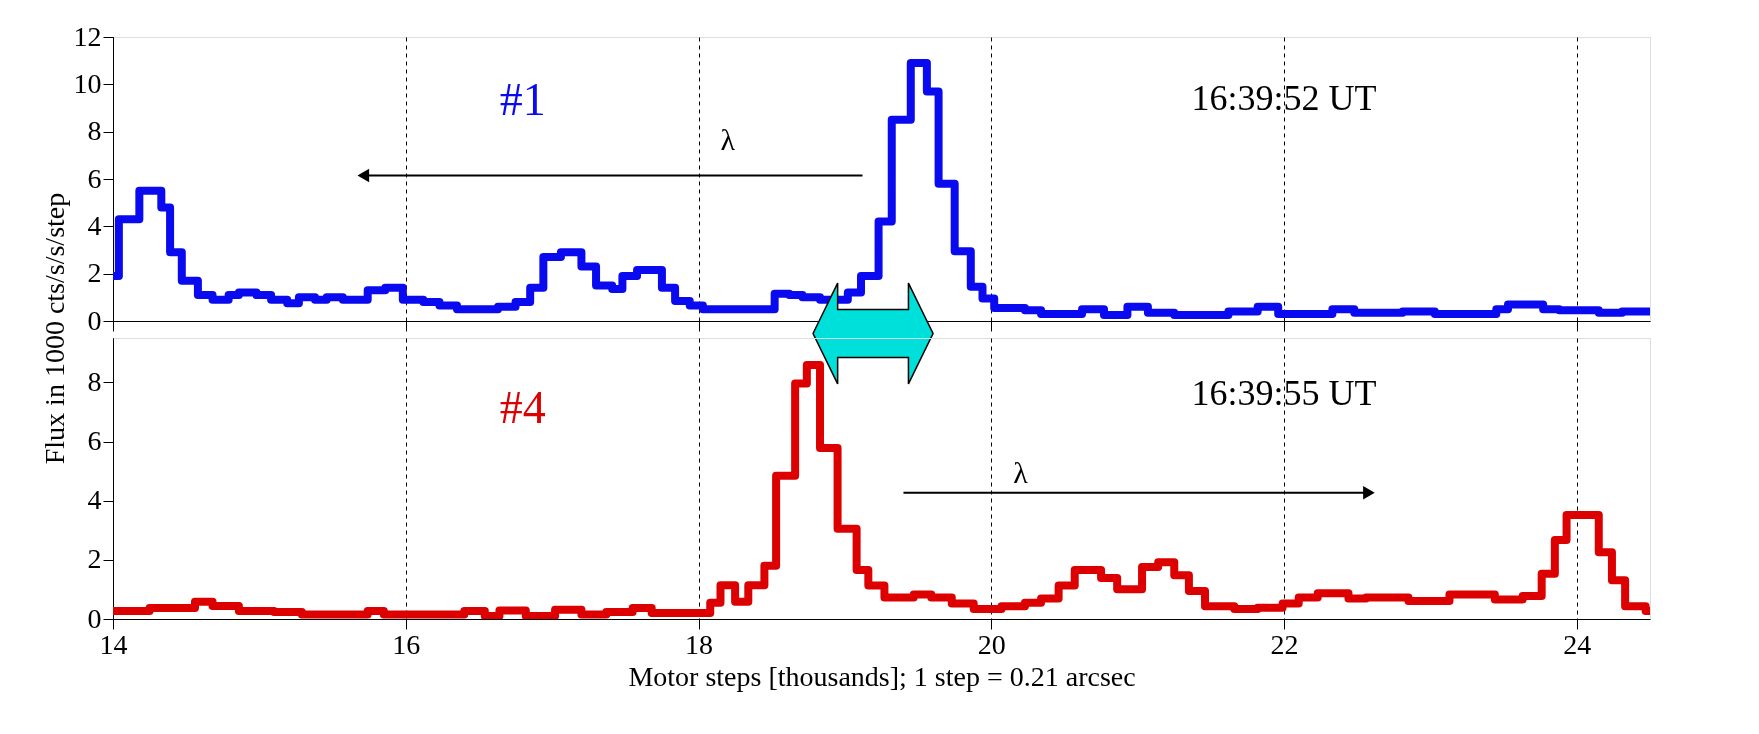  Describe the element at coordinates (882, 676) in the screenshot. I see `x-axis-title: Motor steps [thousands]; 1 step = 0.21 arcsec` at that location.